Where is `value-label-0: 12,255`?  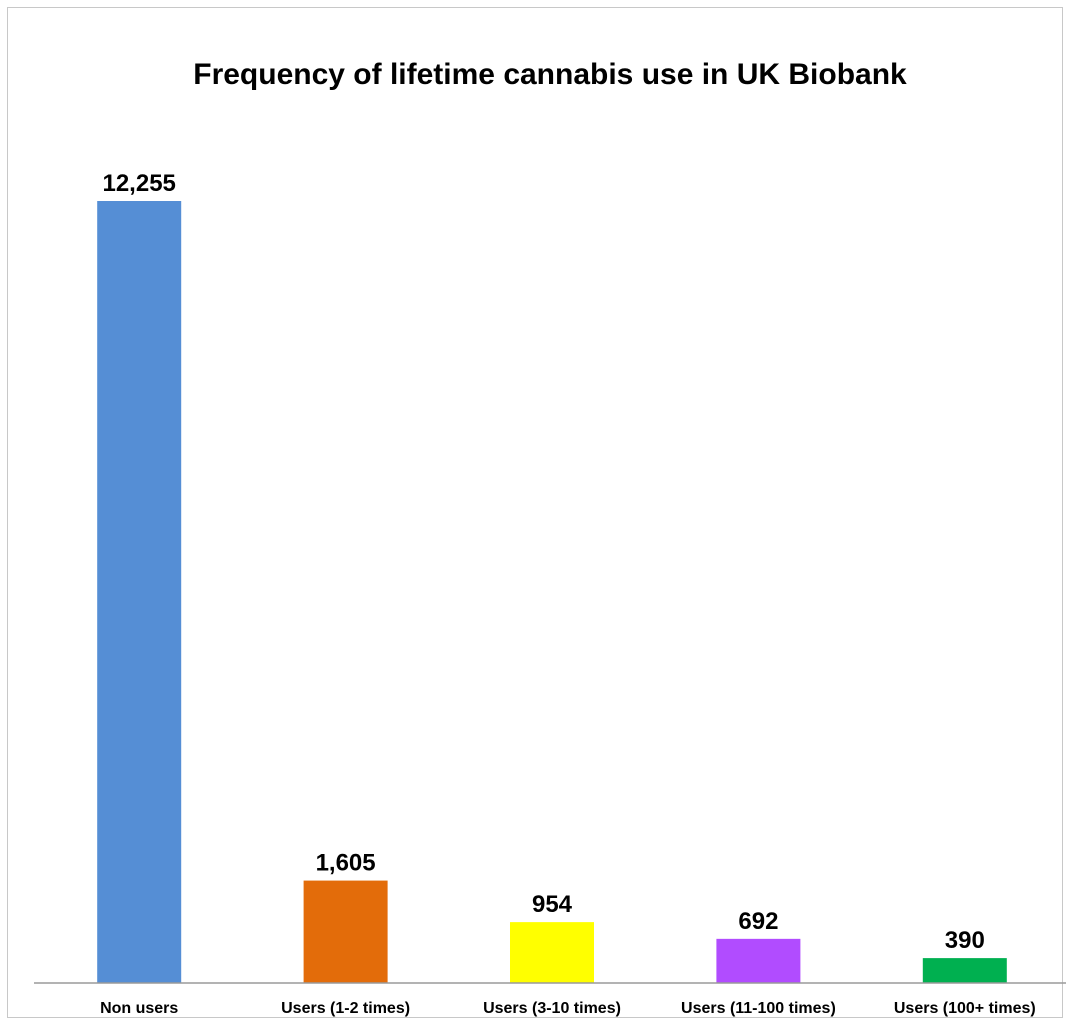 value-label-0: 12,255 is located at coordinates (138, 183).